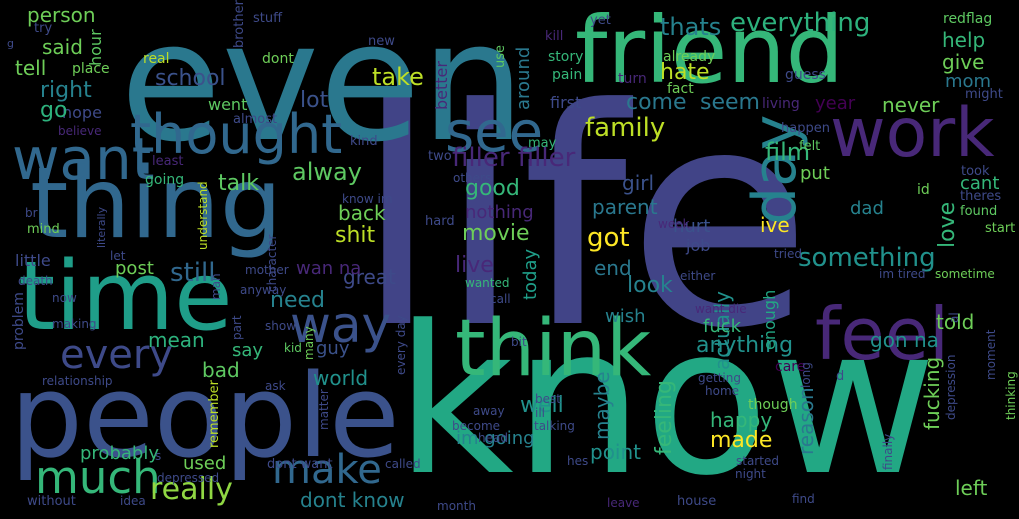  What do you see at coordinates (500, 299) in the screenshot?
I see `word: call` at bounding box center [500, 299].